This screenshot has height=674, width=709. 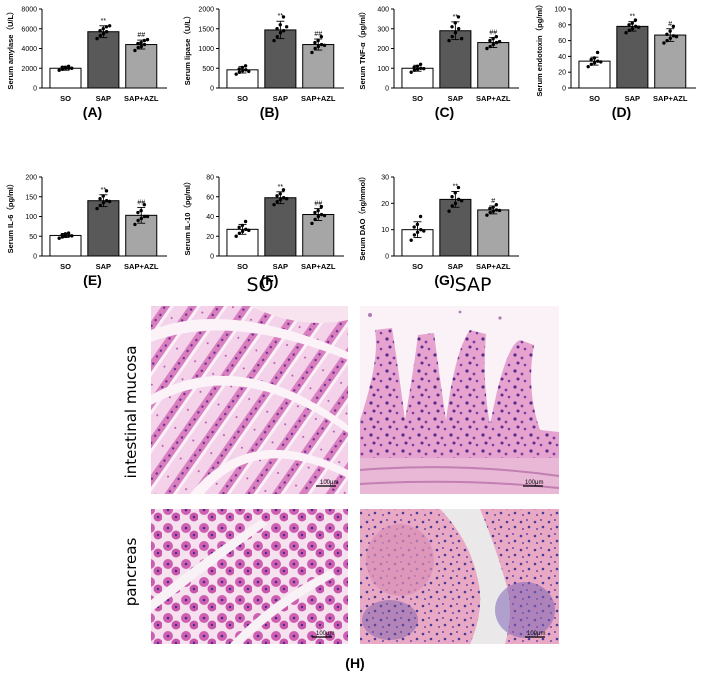 What do you see at coordinates (131, 412) in the screenshot?
I see `row-label-intestinal-mucosa: intestinal mucosa` at bounding box center [131, 412].